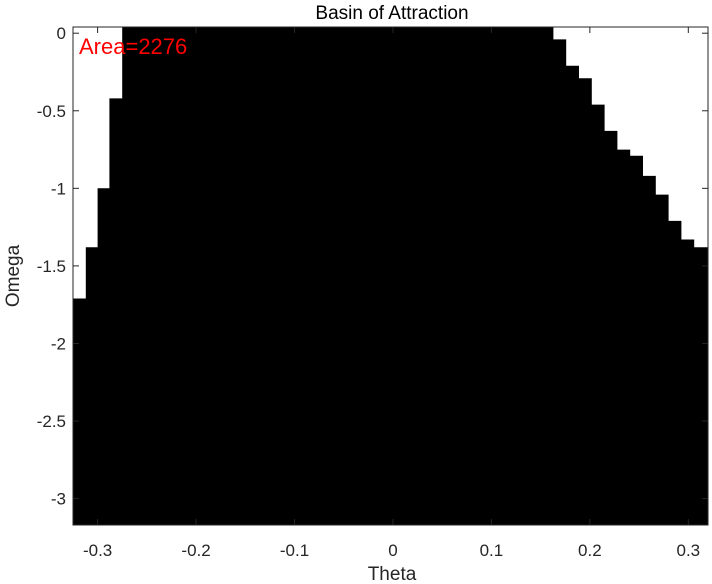 Image resolution: width=712 pixels, height=584 pixels. Describe the element at coordinates (13, 275) in the screenshot. I see `y-axis-label: Omega` at that location.